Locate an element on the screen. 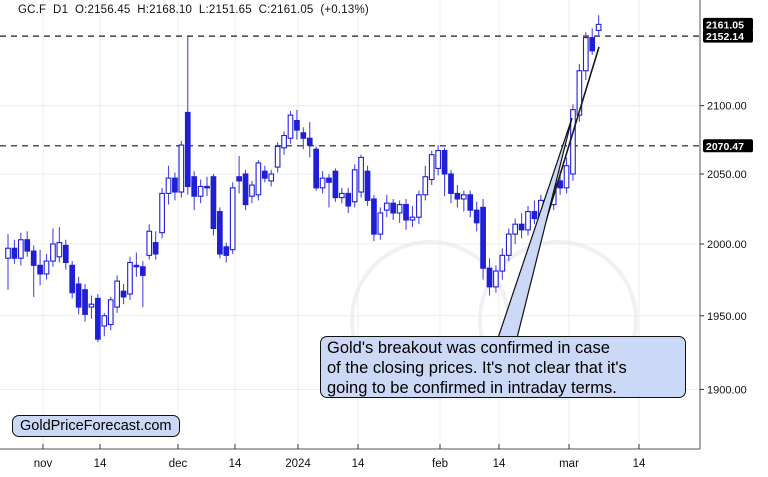 This screenshot has width=768, height=477. x-tick-label: mar is located at coordinates (569, 464).